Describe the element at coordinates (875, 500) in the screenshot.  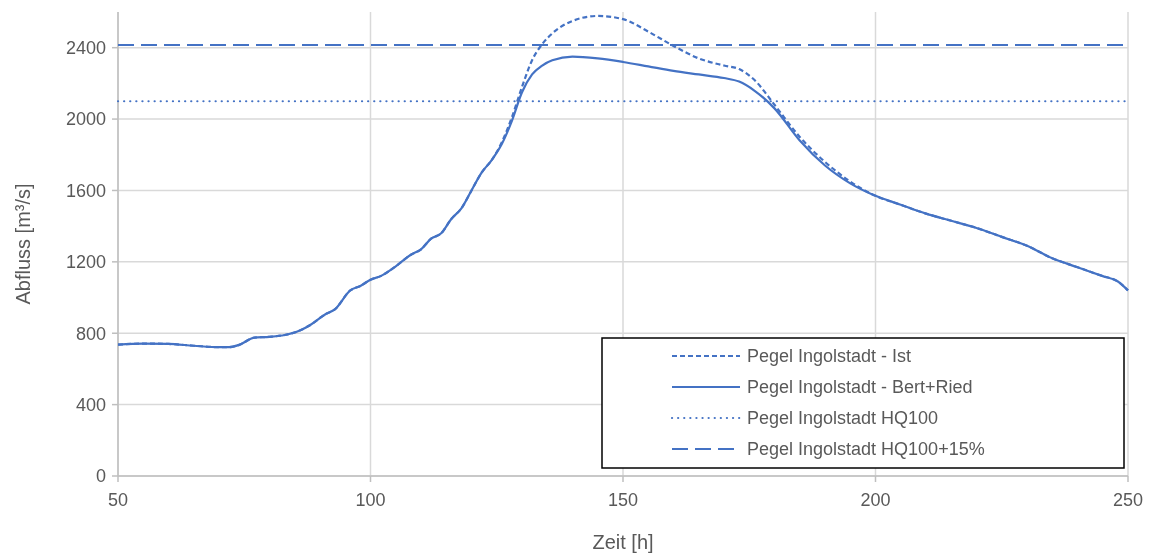
I see `x-tick-label: 200` at that location.